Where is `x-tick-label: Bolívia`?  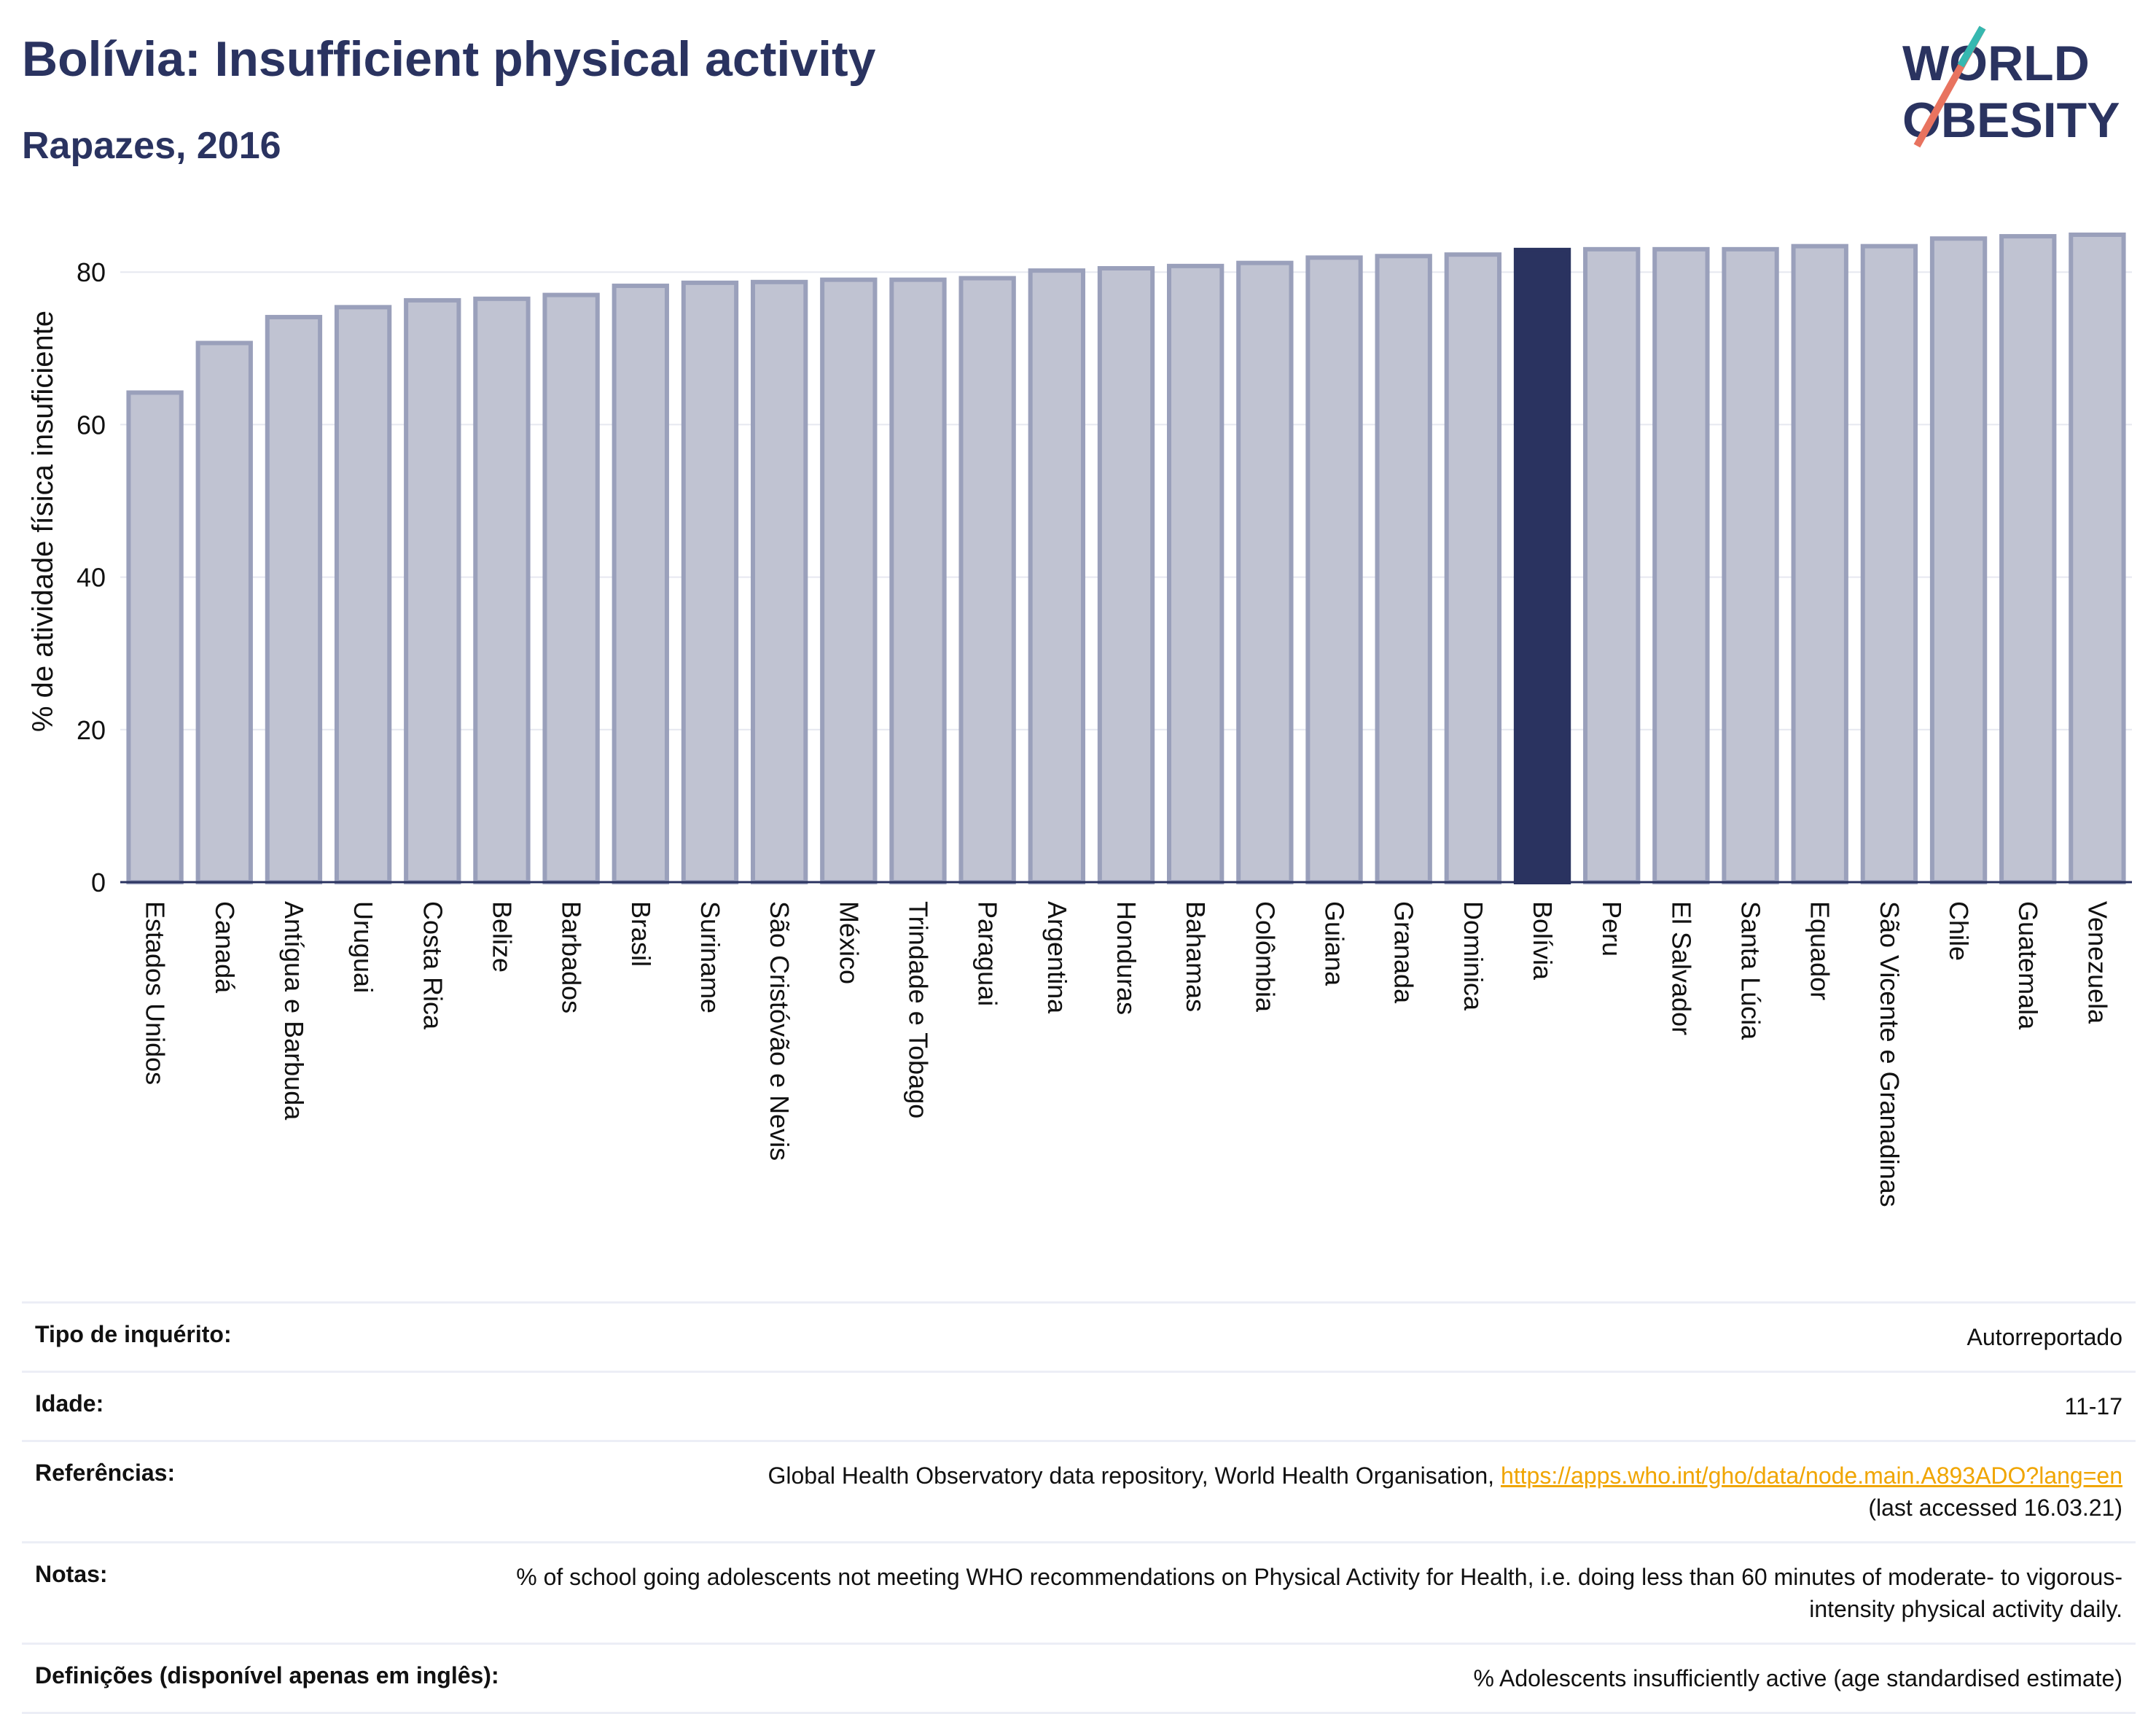 x-tick-label: Bolívia is located at coordinates (1543, 941).